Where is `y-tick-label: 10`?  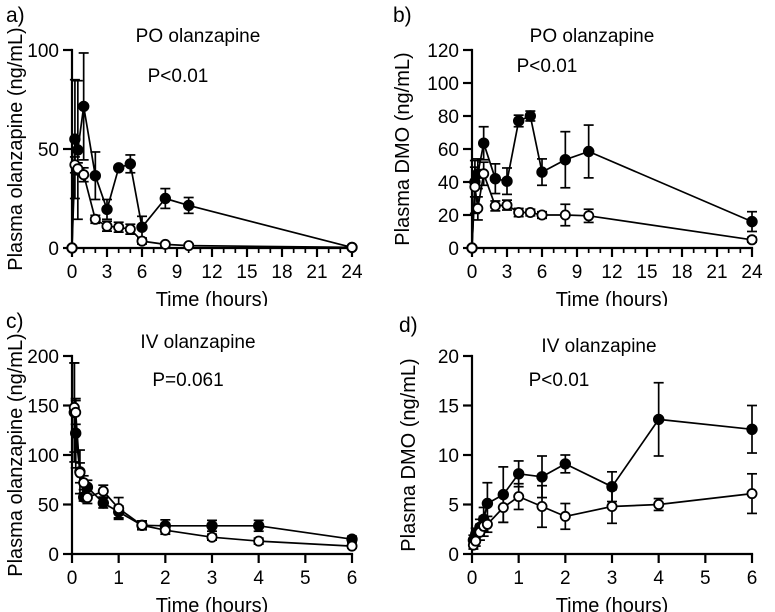 y-tick-label: 10 is located at coordinates (448, 456).